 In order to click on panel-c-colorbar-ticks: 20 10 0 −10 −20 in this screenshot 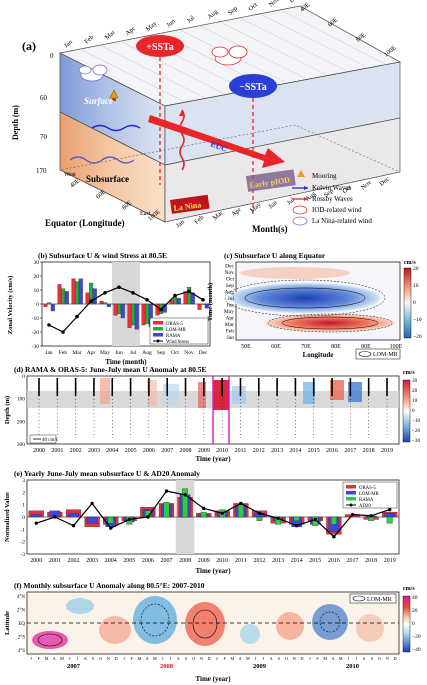, I will do `click(417, 303)`.